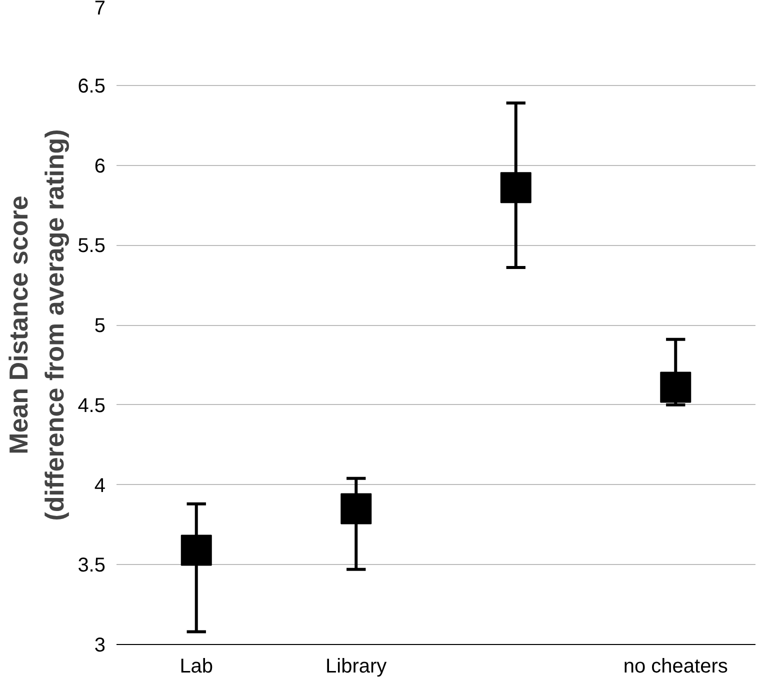  I want to click on y-tick-label: 6, so click(100, 166).